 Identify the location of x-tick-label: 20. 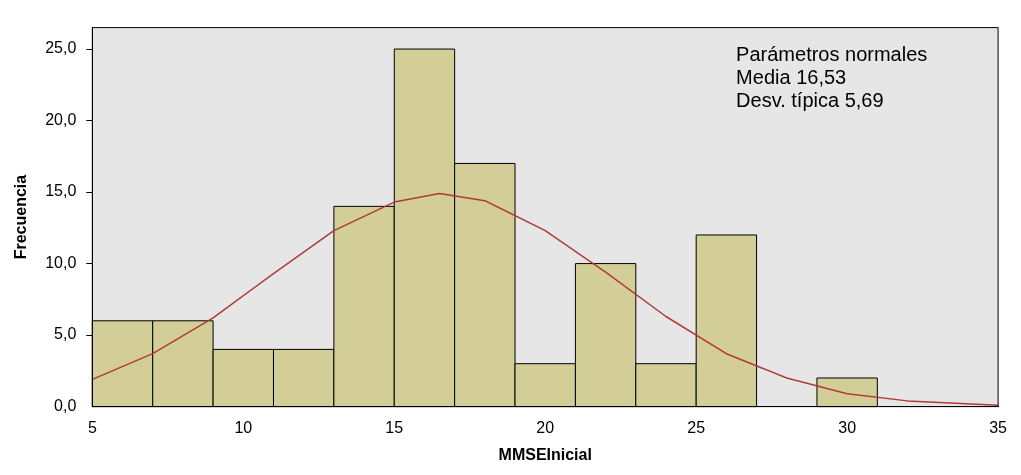
(545, 427).